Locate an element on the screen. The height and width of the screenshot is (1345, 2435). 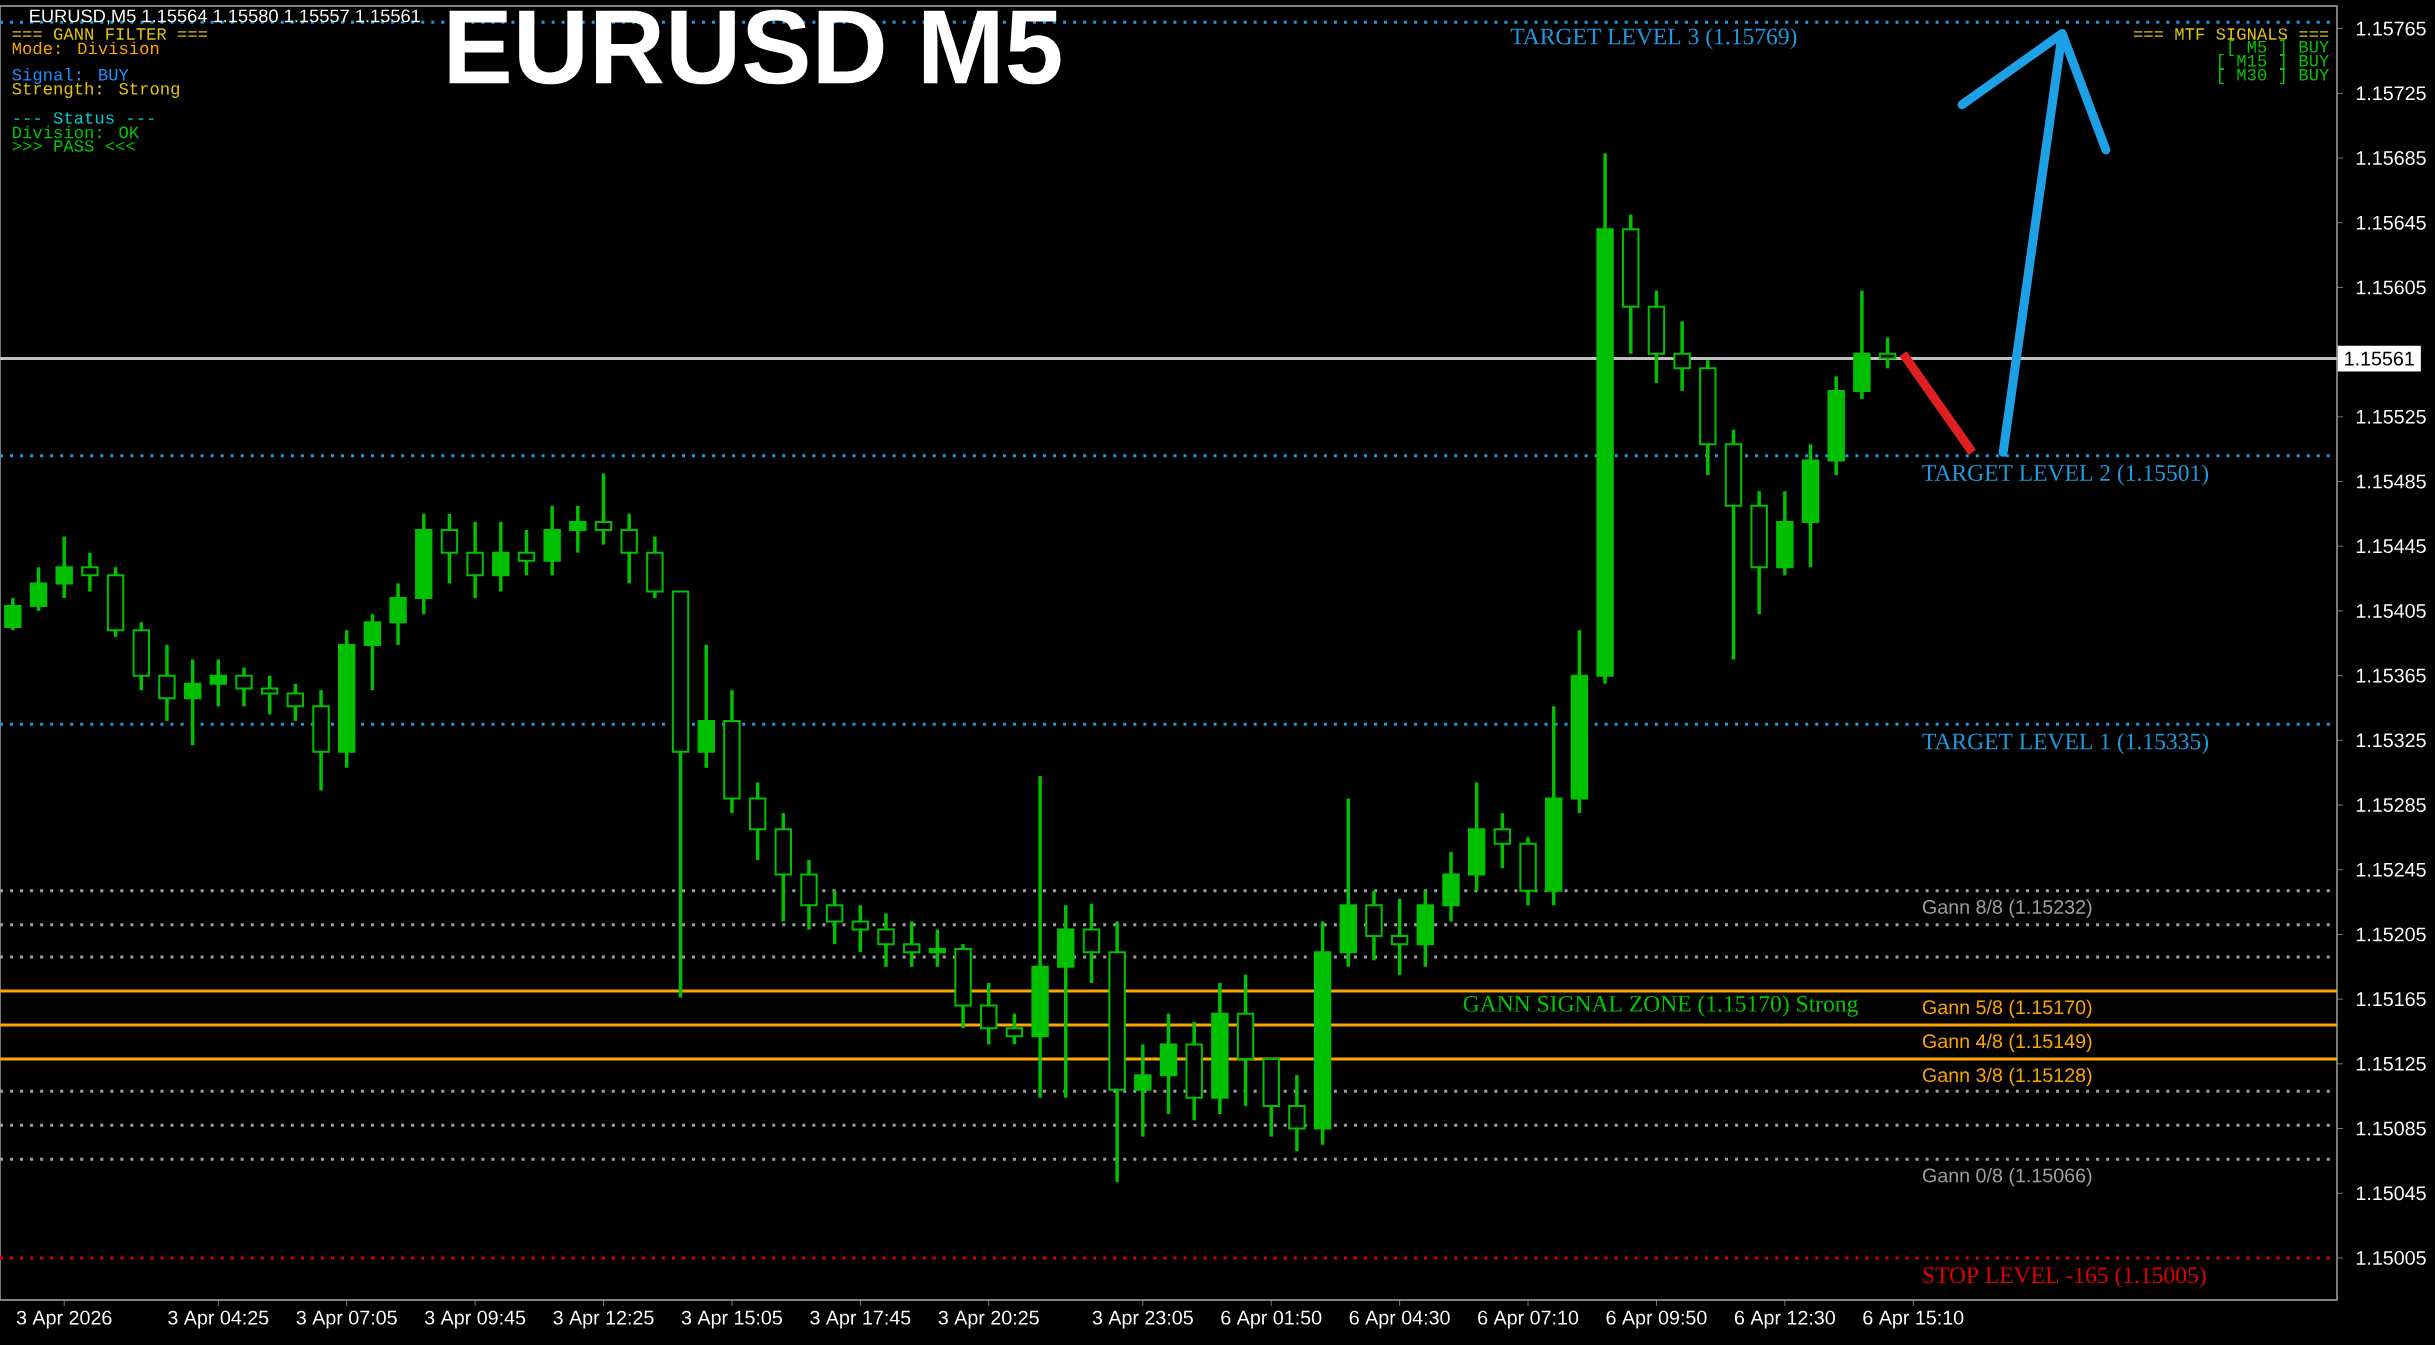
y-tick-label: 1.15245 is located at coordinates (2391, 869).